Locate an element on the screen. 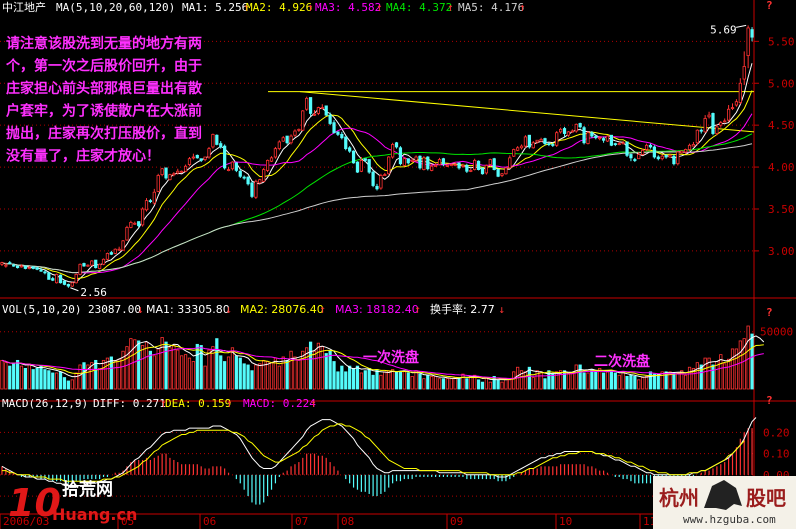  stock-name: 中江地产 is located at coordinates (24, 7).